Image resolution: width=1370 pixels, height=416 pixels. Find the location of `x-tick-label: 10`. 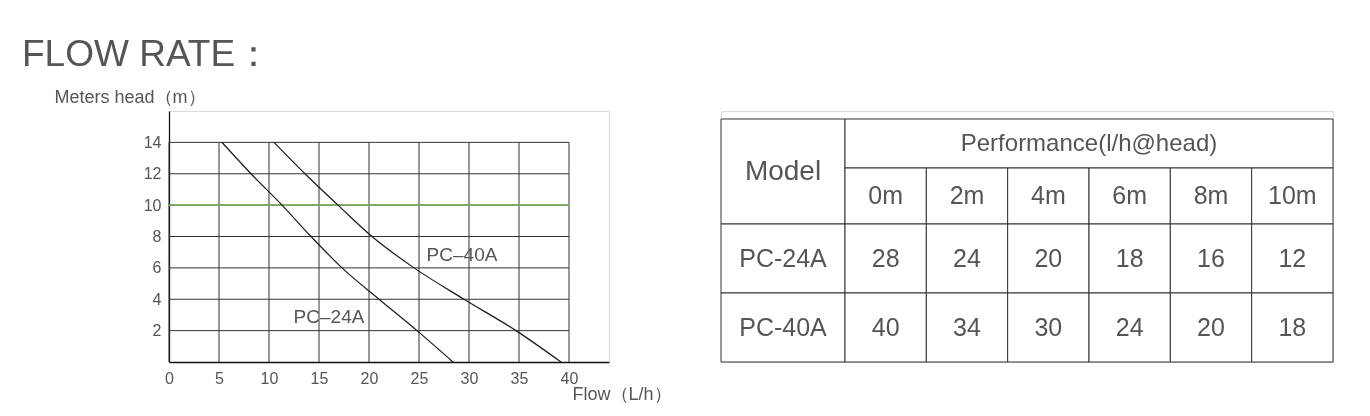

x-tick-label: 10 is located at coordinates (269, 378).